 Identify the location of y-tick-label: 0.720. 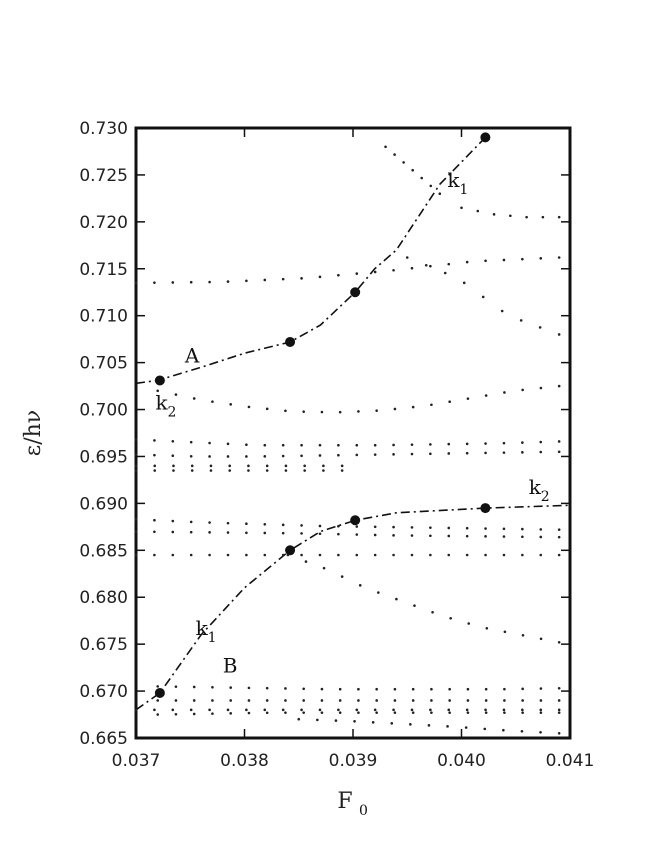
(103, 223).